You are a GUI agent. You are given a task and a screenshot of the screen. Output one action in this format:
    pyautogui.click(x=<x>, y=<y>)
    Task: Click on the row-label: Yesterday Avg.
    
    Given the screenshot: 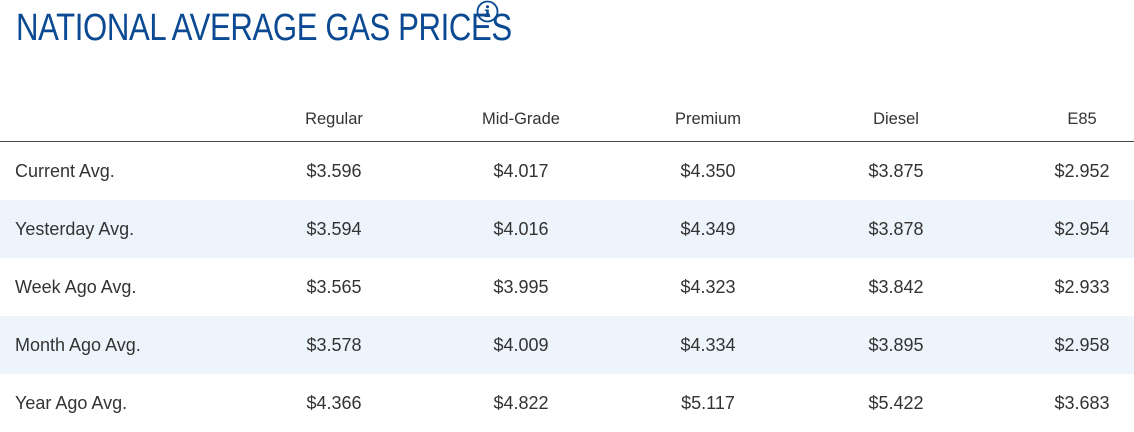 What is the action you would take?
    pyautogui.click(x=75, y=228)
    